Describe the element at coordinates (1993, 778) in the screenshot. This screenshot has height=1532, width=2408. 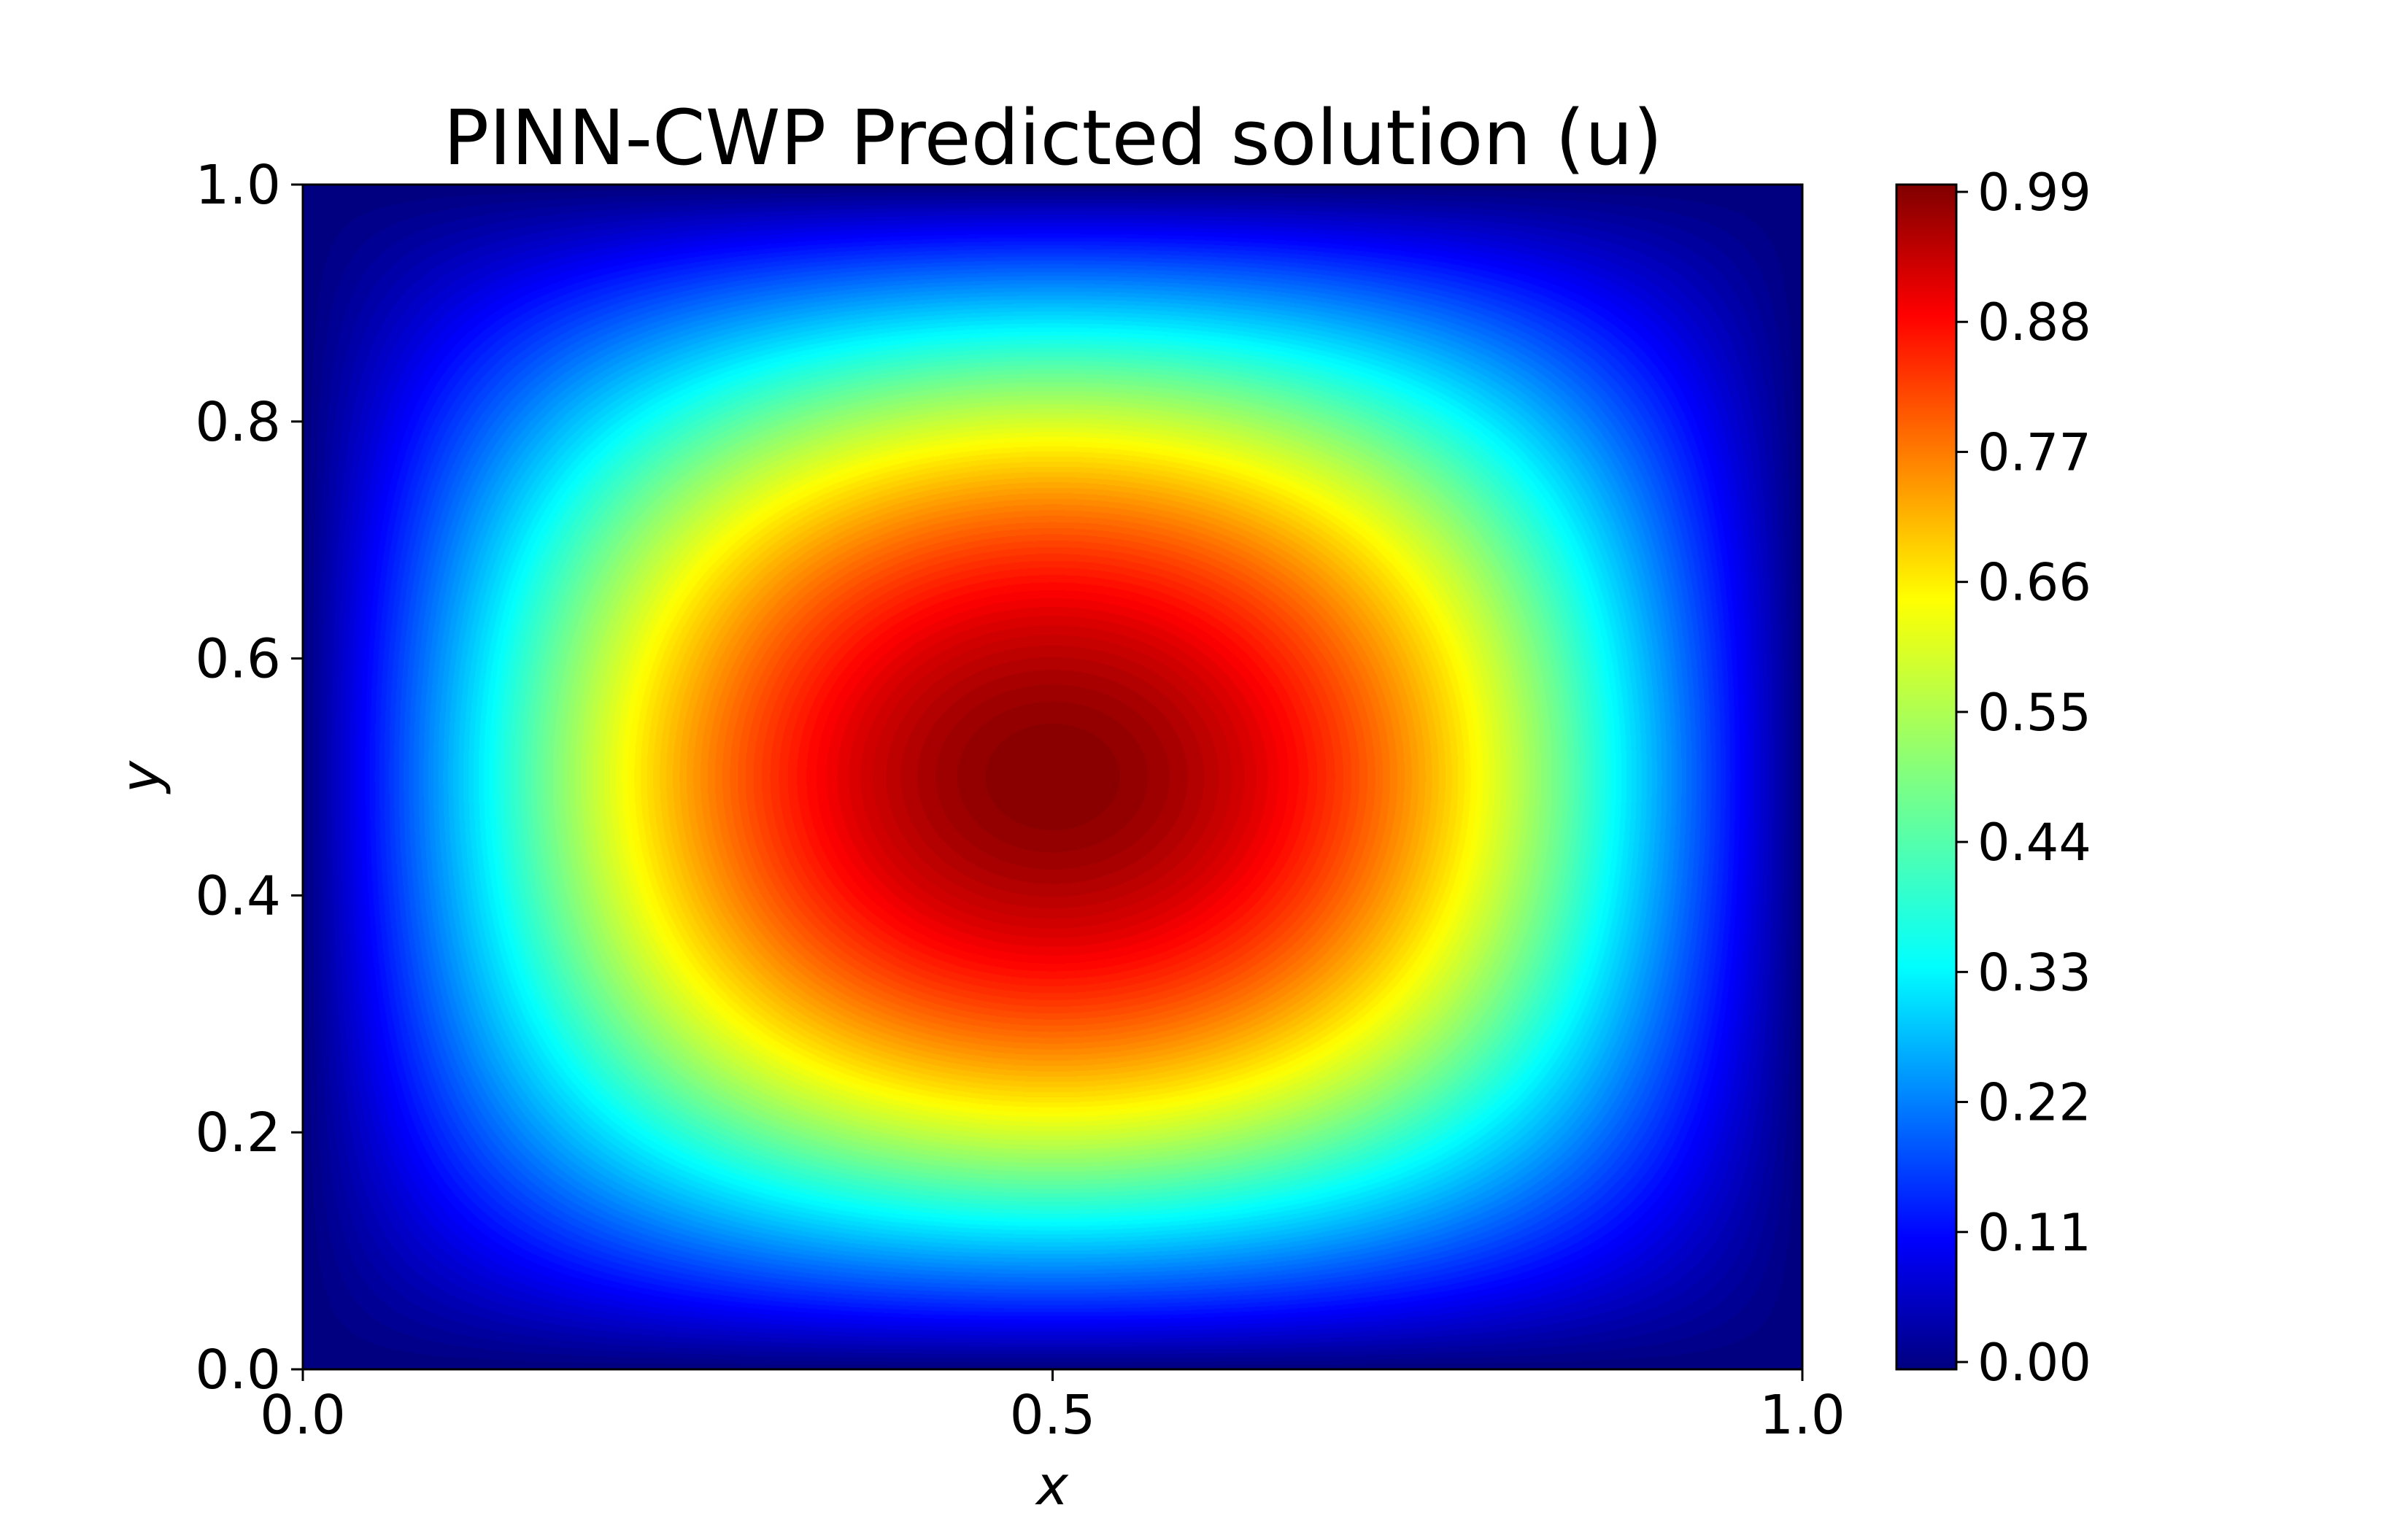
I see `colorbar: 0.00 0.11 0.22 0.33 0.44 0.55 0.66 0.77 0.88 0.99` at that location.